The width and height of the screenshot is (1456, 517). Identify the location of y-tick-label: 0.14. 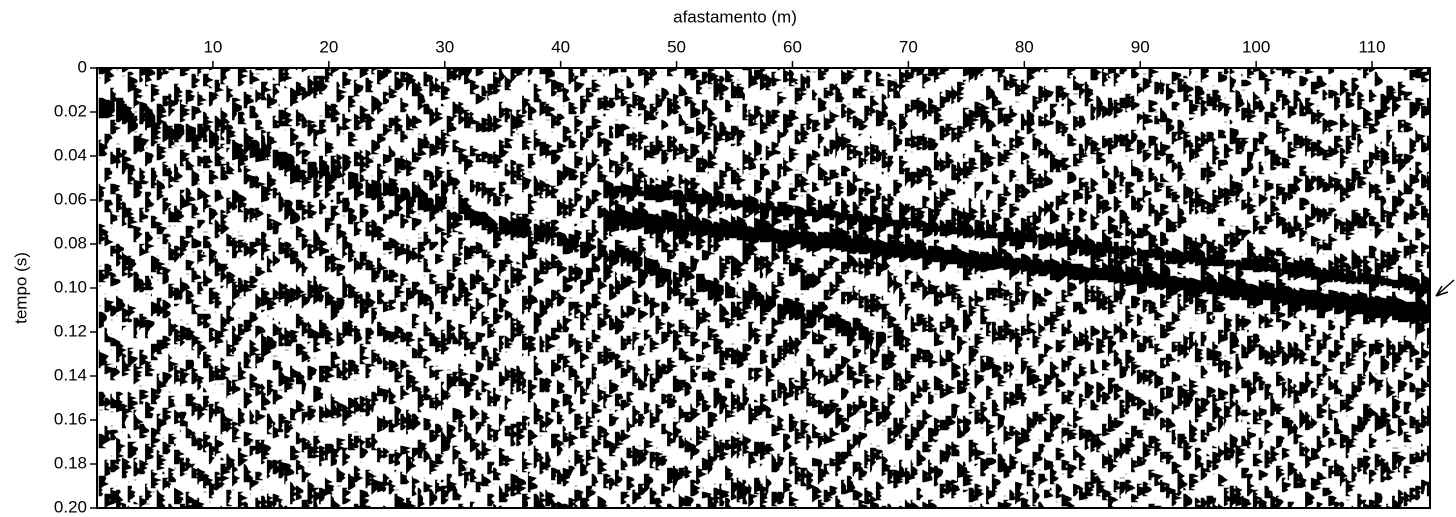
(70, 374).